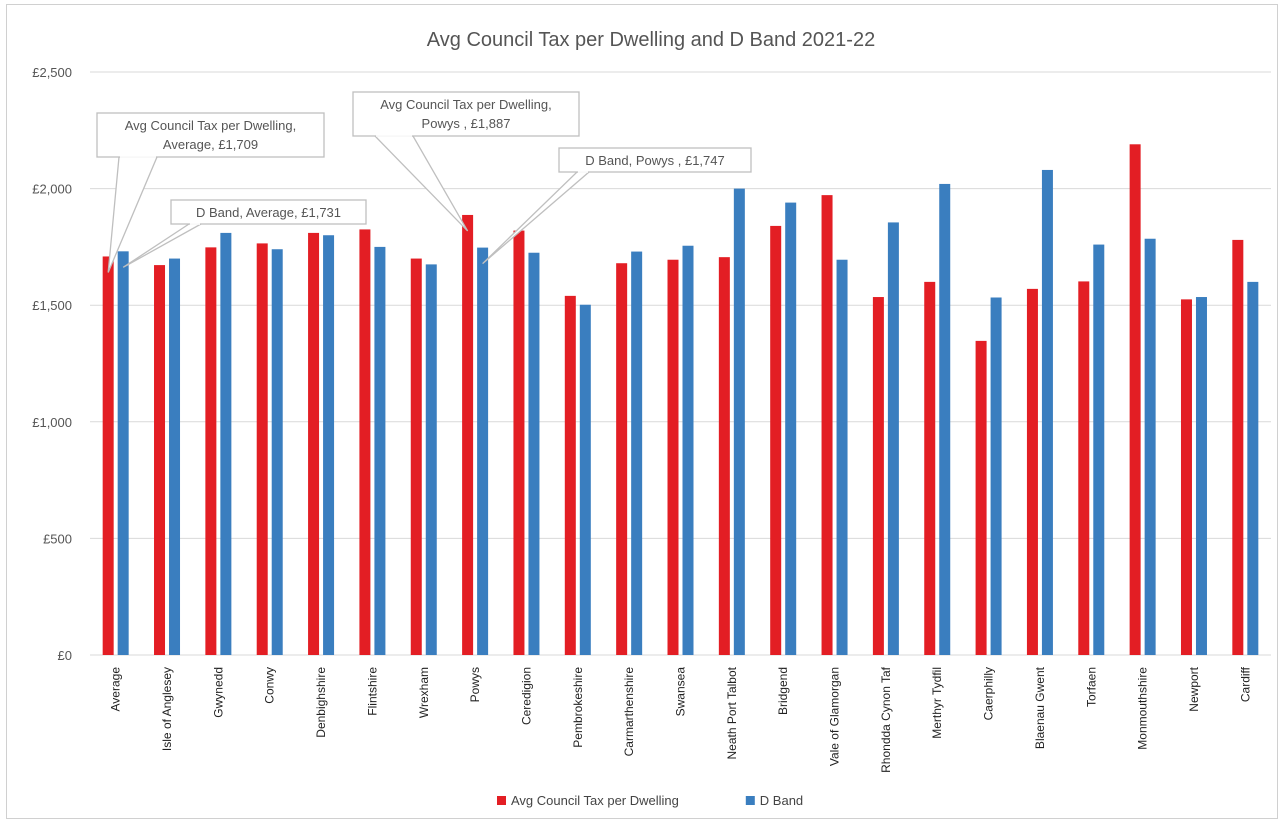 The image size is (1284, 823). I want to click on y-tick-label: £500, so click(57, 538).